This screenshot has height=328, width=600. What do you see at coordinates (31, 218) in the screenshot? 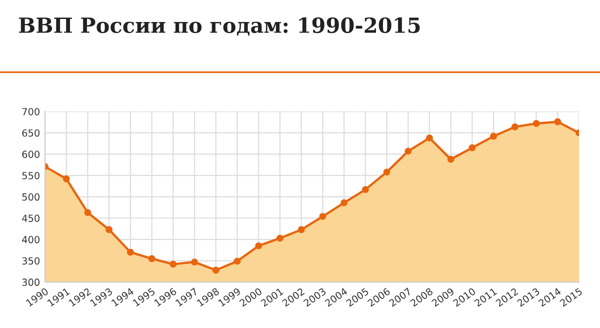
I see `y-tick-label: 450` at bounding box center [31, 218].